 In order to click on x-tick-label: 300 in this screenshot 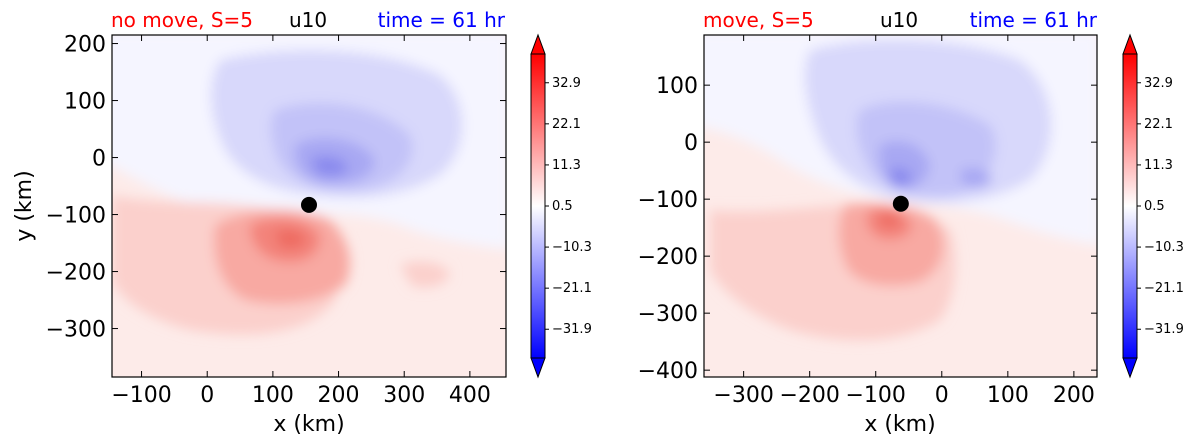, I will do `click(404, 395)`.